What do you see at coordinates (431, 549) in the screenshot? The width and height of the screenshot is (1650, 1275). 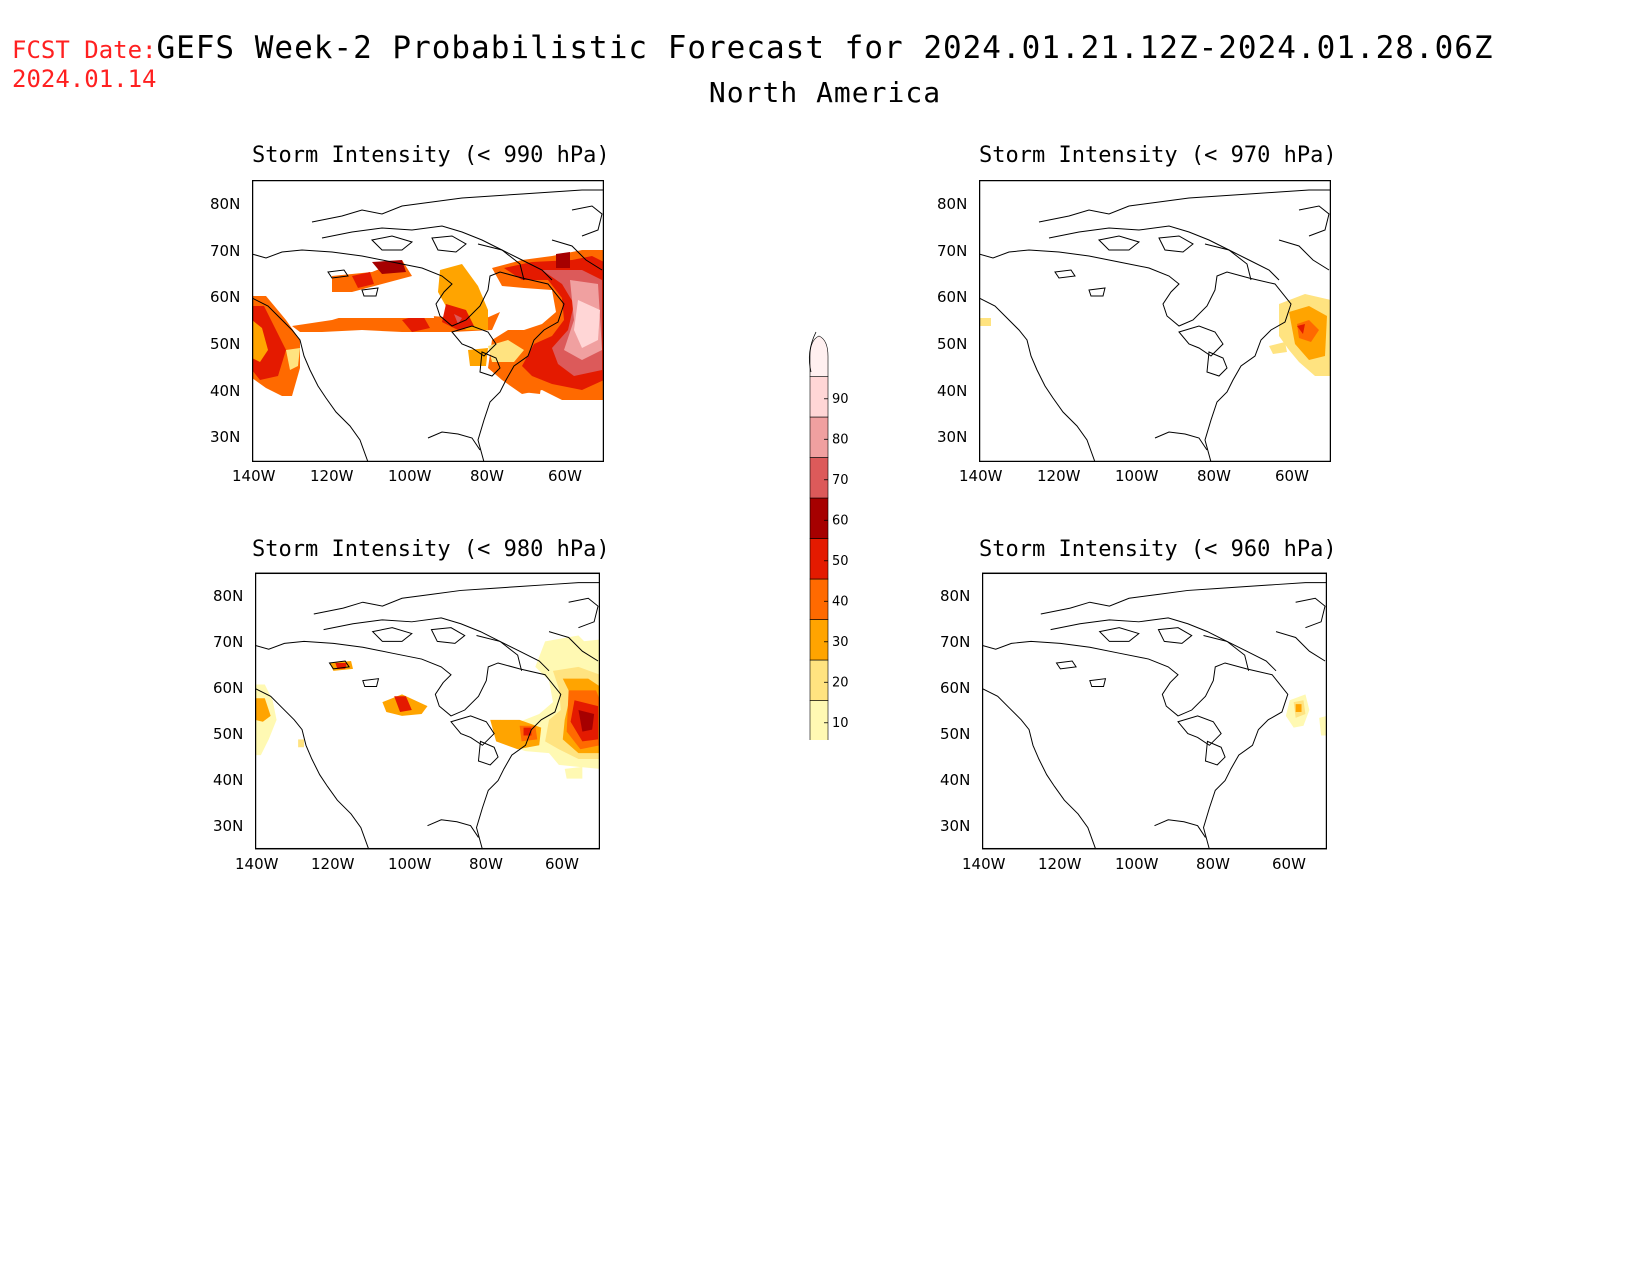 I see `panel-title: Storm Intensity (< 980 hPa)` at bounding box center [431, 549].